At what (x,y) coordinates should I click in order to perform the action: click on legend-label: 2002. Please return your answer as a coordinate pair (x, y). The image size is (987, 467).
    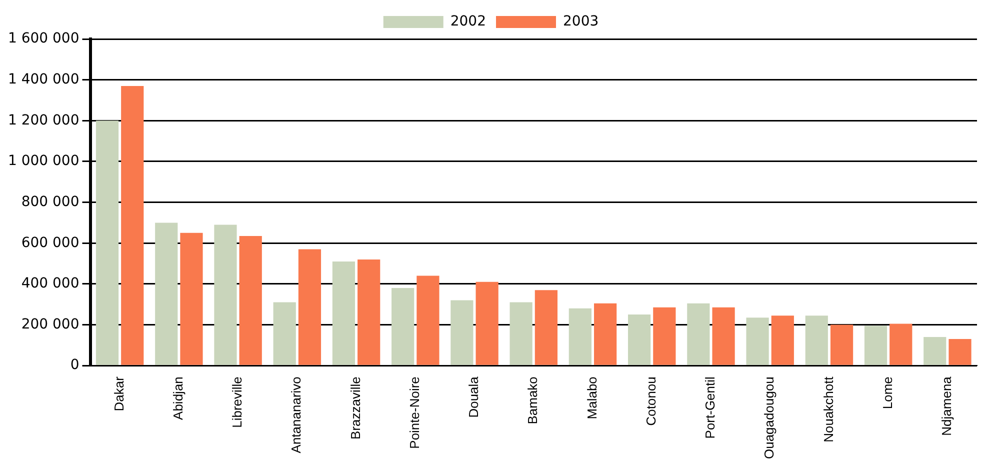
    Looking at the image, I should click on (468, 22).